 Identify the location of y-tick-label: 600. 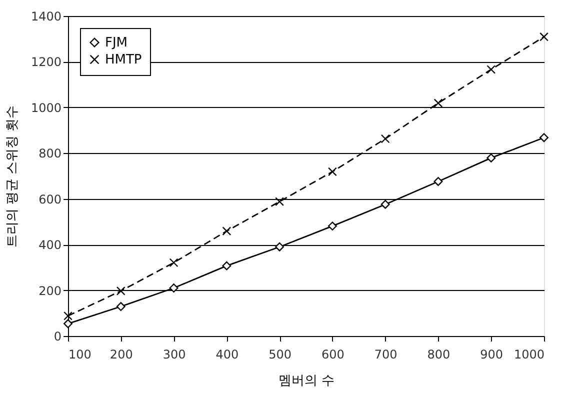
(50, 199).